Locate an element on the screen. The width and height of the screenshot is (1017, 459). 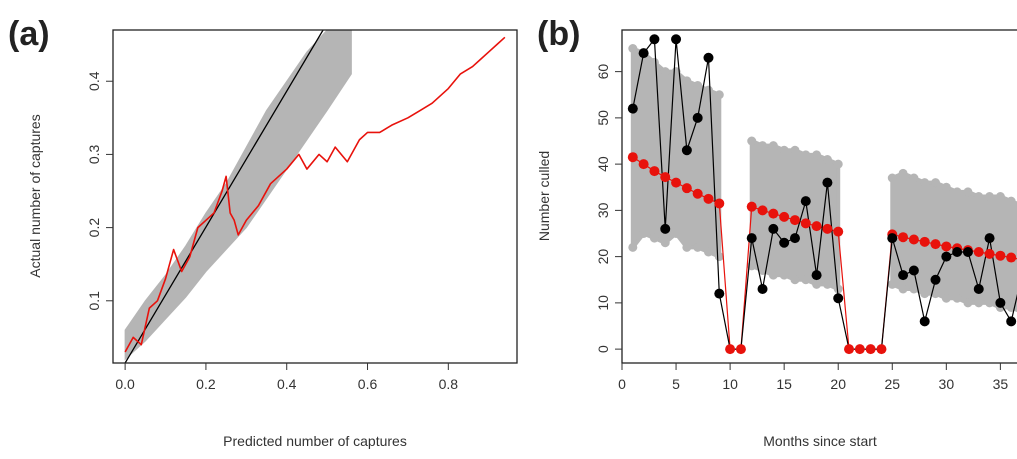
panel-a-y-tick-label: 0.1 is located at coordinates (94, 301).